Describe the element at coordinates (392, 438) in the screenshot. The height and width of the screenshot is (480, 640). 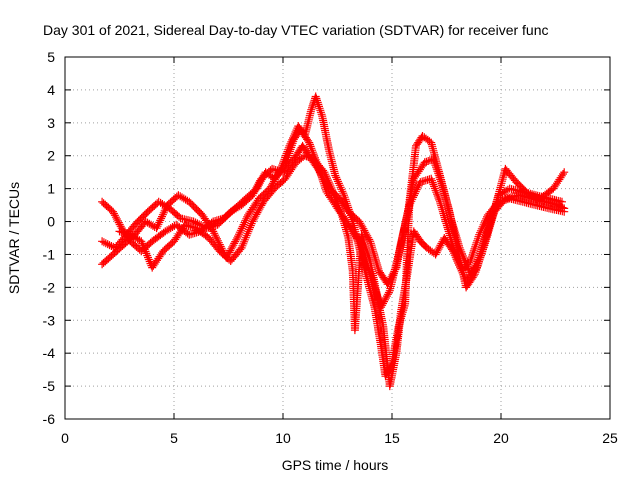
I see `x-tick-label: 15` at that location.